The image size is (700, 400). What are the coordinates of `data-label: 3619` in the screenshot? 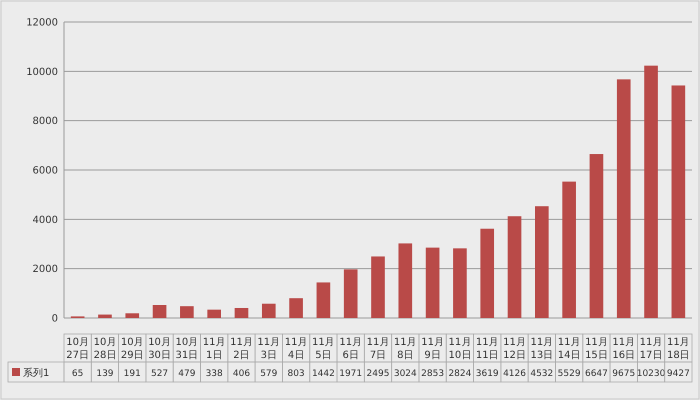 It's located at (487, 374).